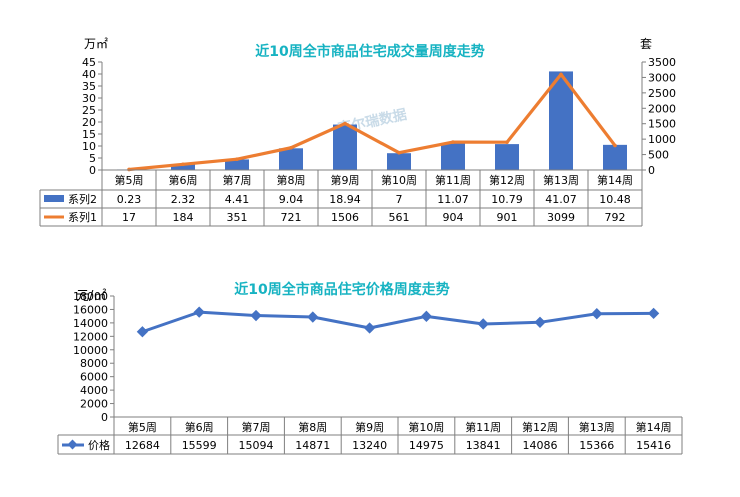  I want to click on left-tick-label: 18000, so click(90, 296).